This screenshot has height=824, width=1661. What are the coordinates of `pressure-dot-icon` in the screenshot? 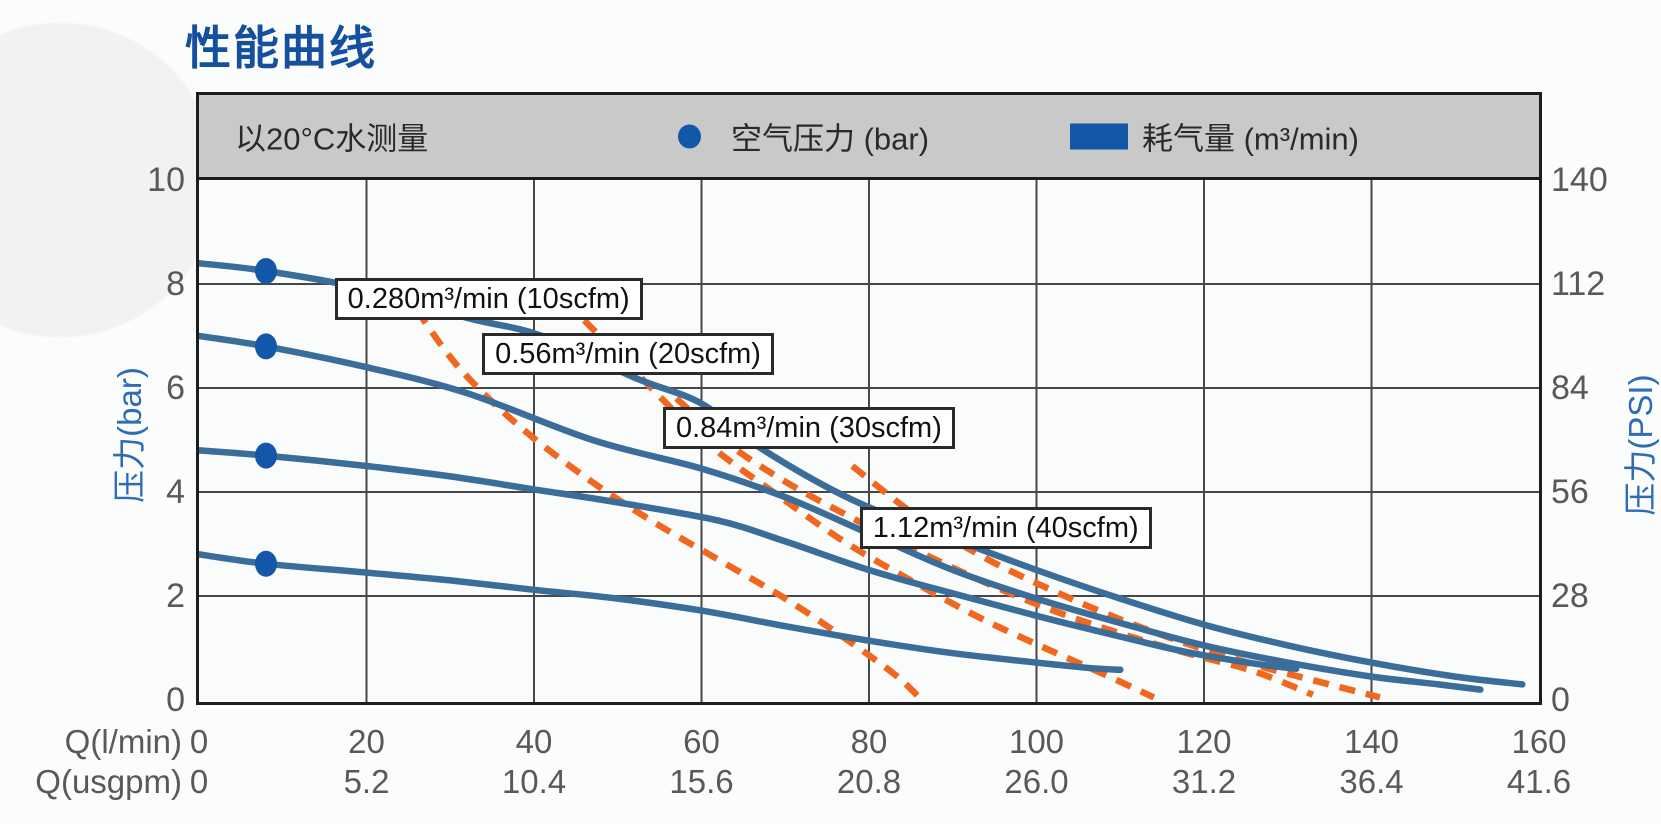 It's located at (689, 136).